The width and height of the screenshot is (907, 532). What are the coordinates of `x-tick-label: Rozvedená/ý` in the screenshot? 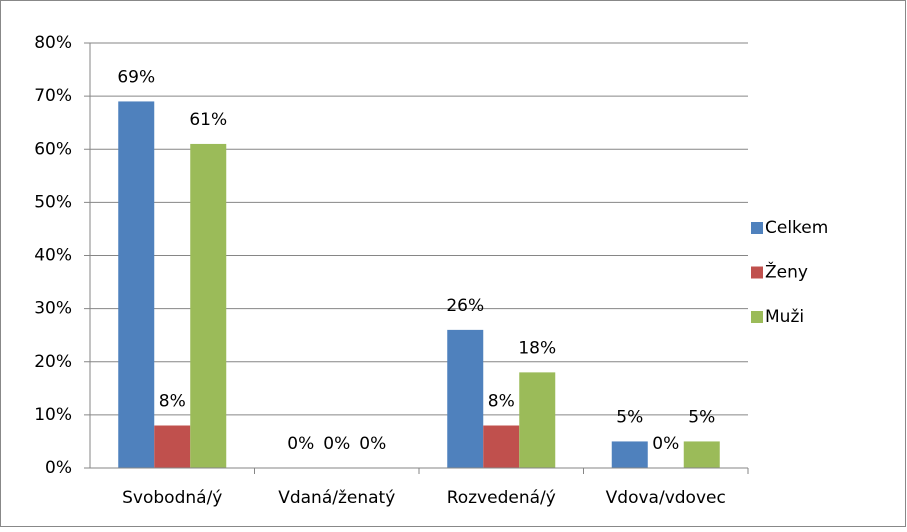 It's located at (501, 498).